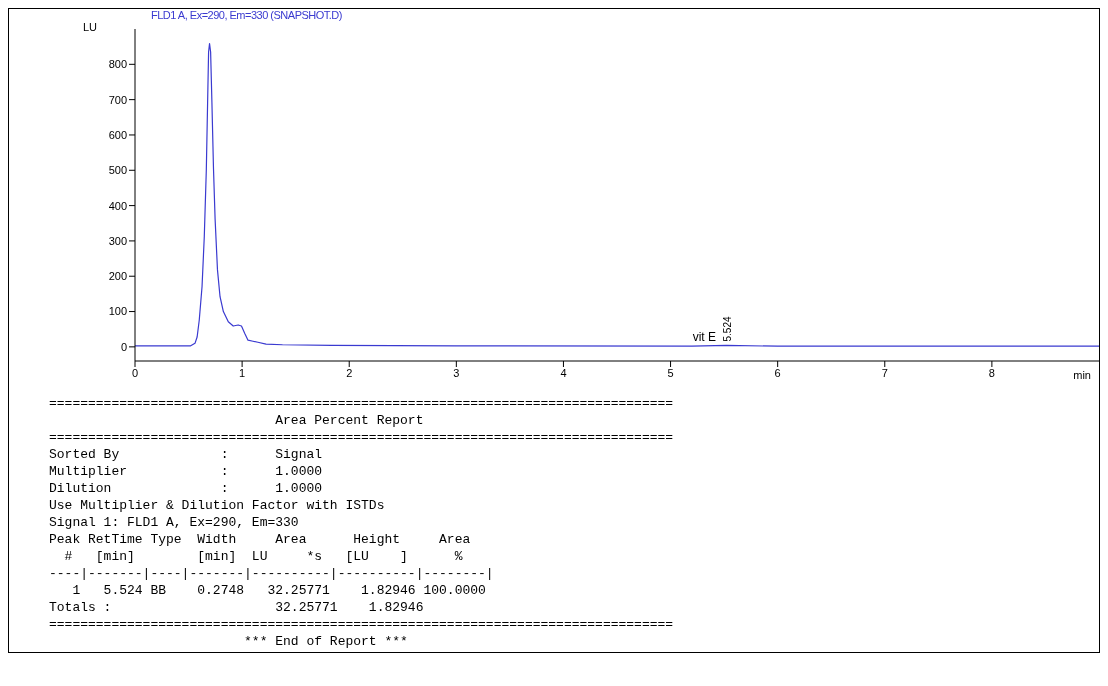 The width and height of the screenshot is (1108, 686). I want to click on text: Area Percent Report, so click(349, 420).